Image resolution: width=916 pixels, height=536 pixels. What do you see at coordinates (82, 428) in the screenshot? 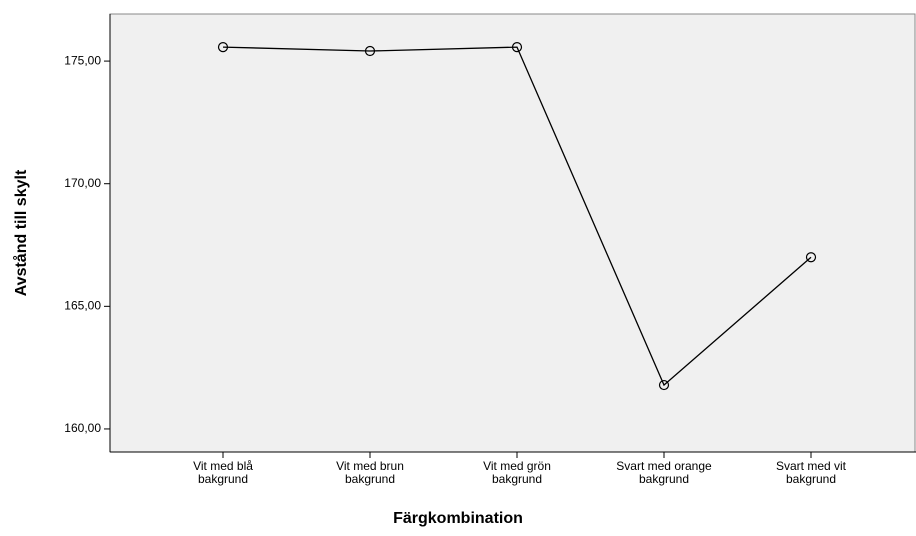
I see `y-tick-label: 160,00` at bounding box center [82, 428].